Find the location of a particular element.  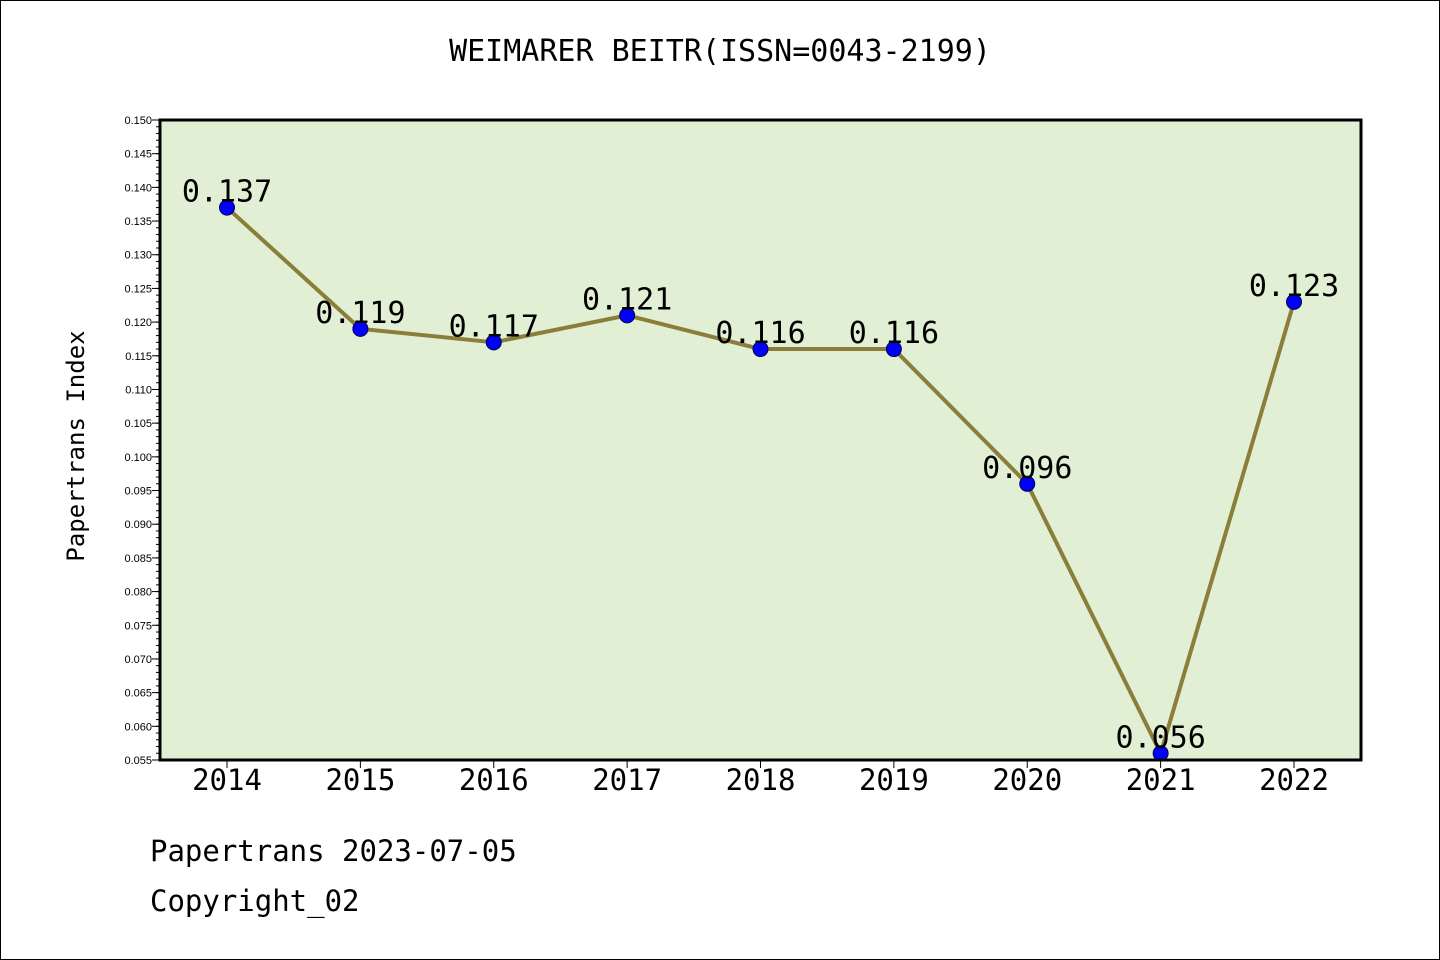

x-tick-label: 2014 is located at coordinates (227, 780).